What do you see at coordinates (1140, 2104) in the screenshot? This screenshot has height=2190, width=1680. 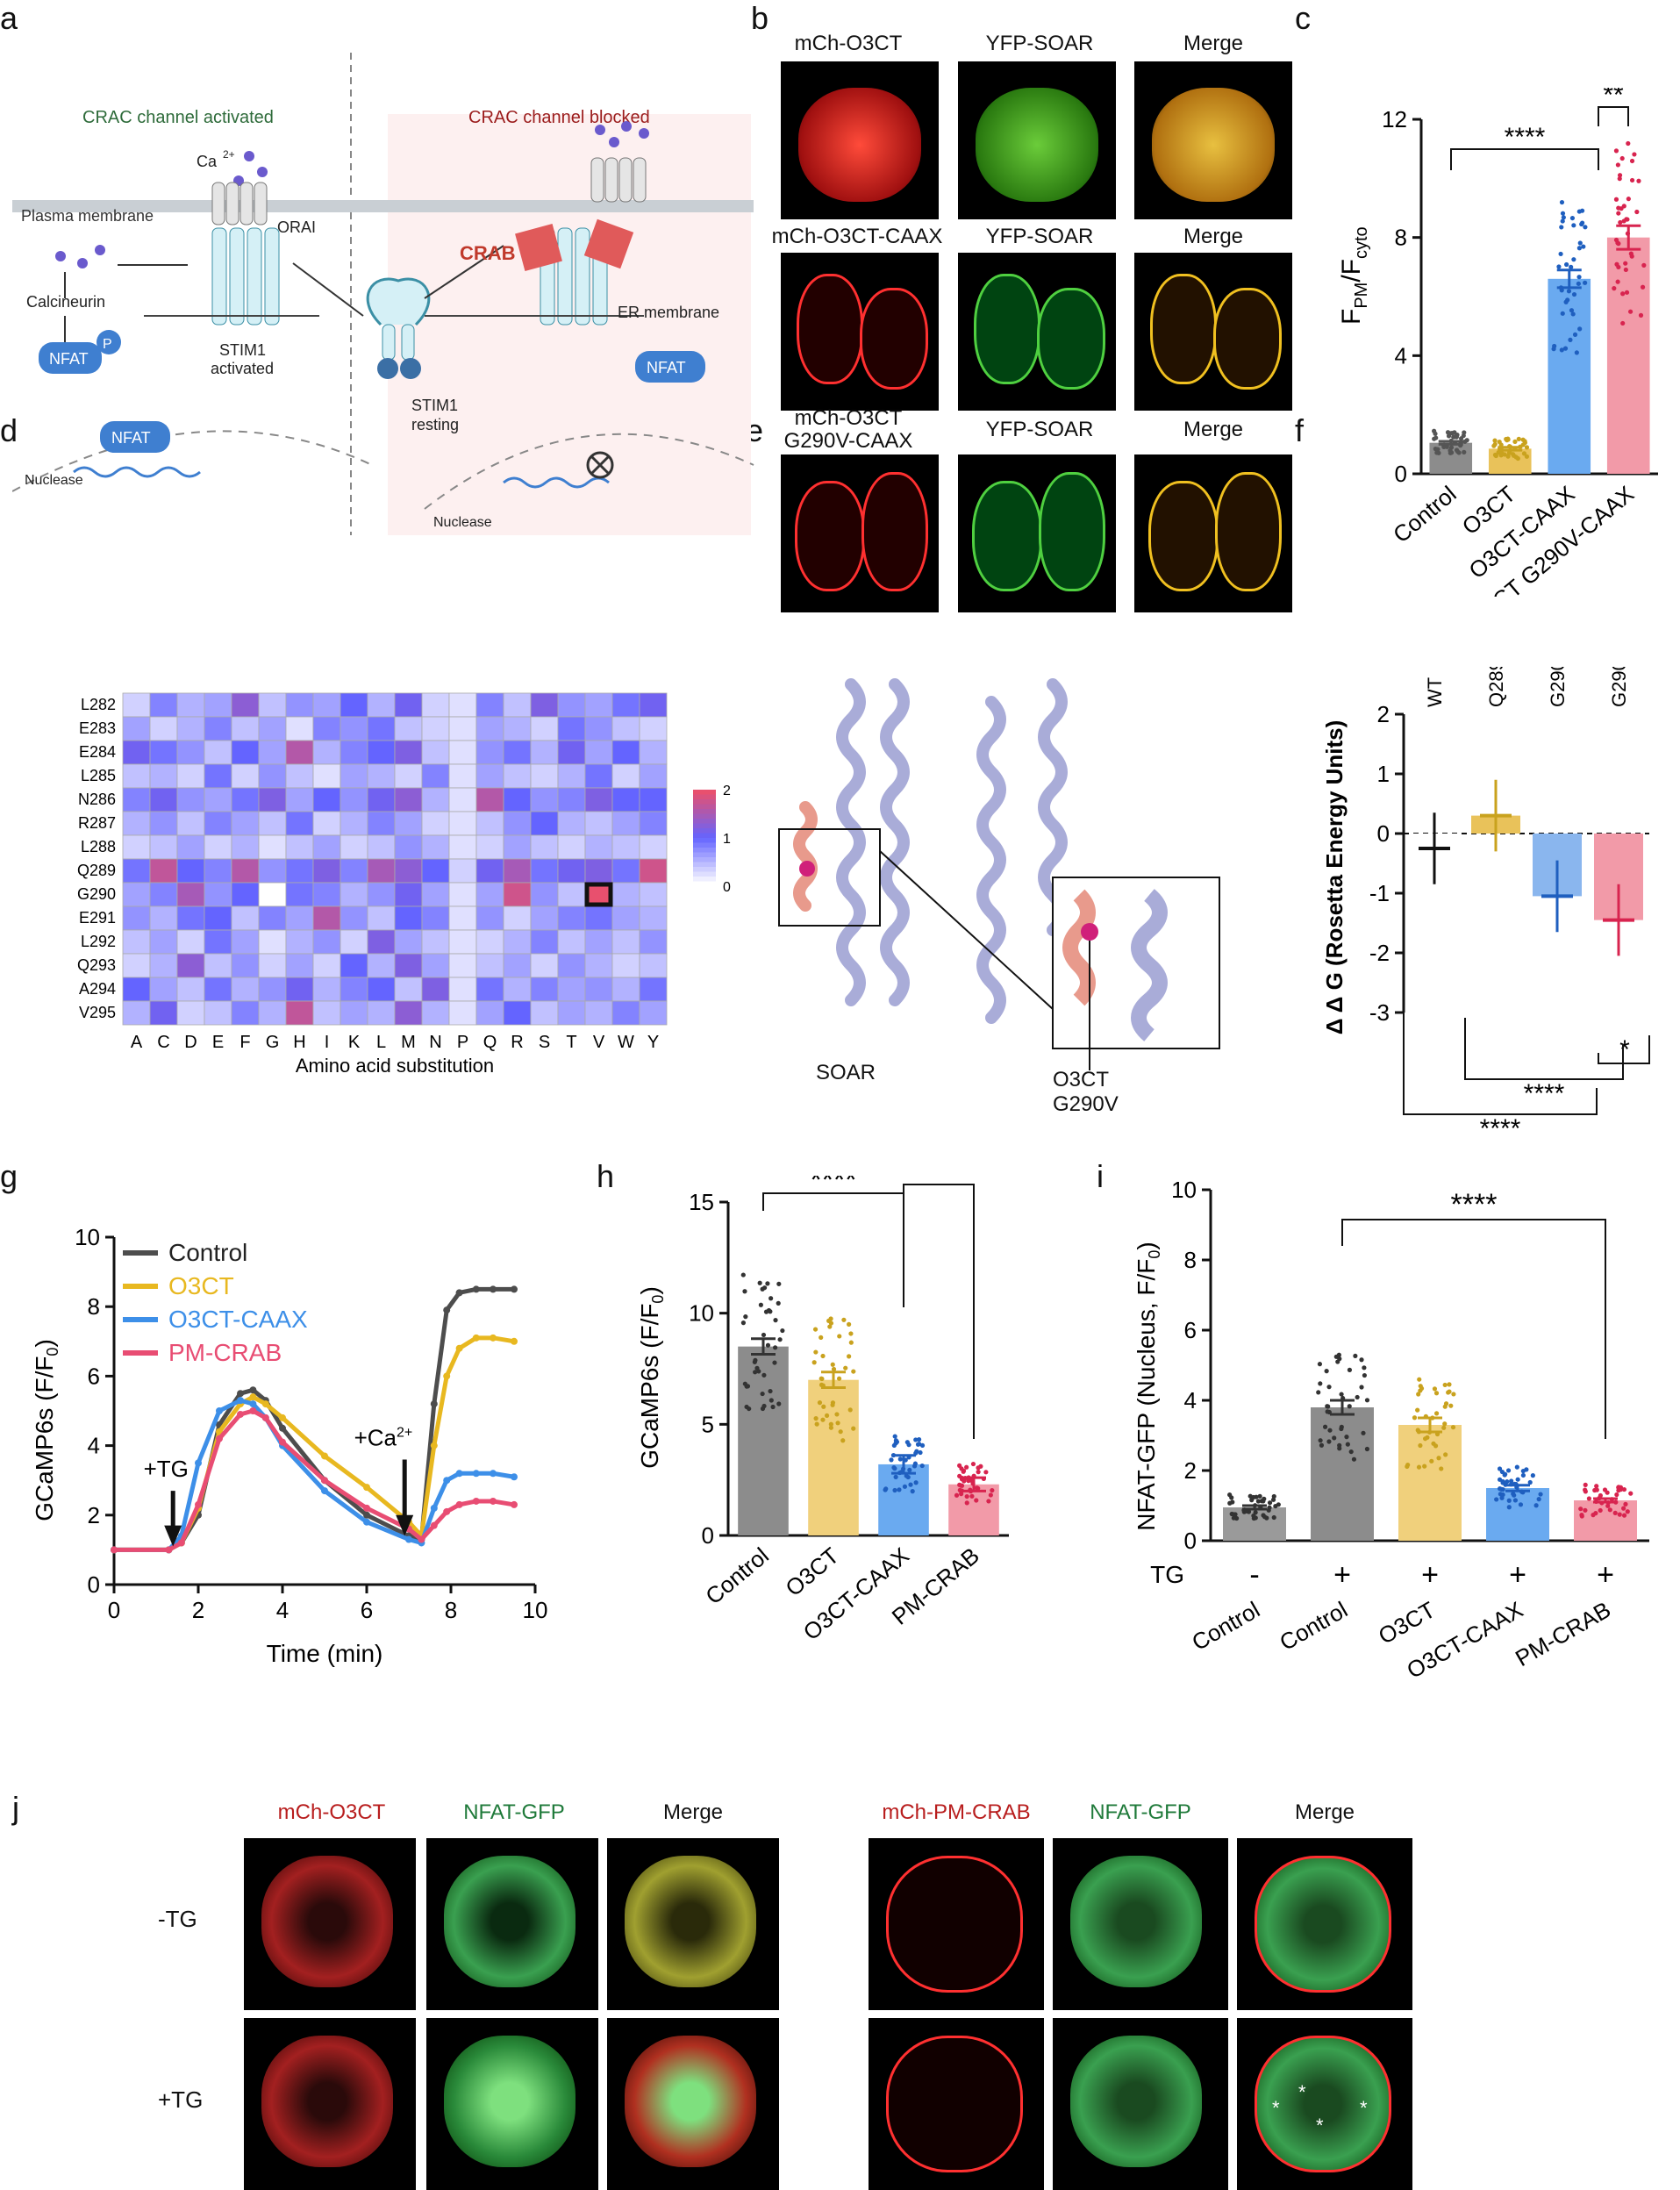 I see `micrograph-j-r2-c5` at bounding box center [1140, 2104].